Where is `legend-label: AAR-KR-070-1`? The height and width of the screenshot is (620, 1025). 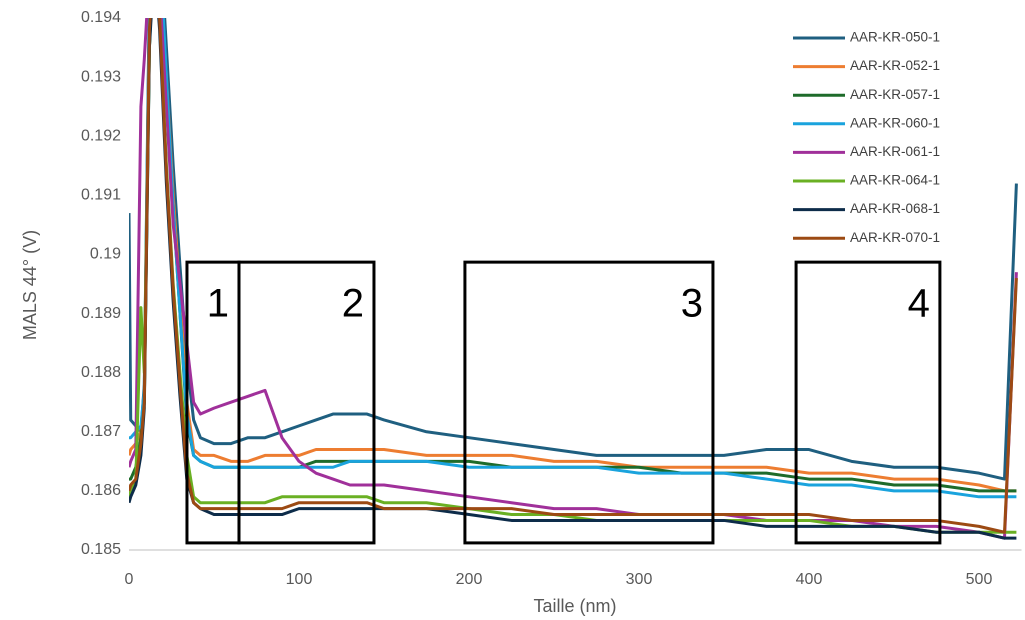
legend-label: AAR-KR-070-1 is located at coordinates (895, 237).